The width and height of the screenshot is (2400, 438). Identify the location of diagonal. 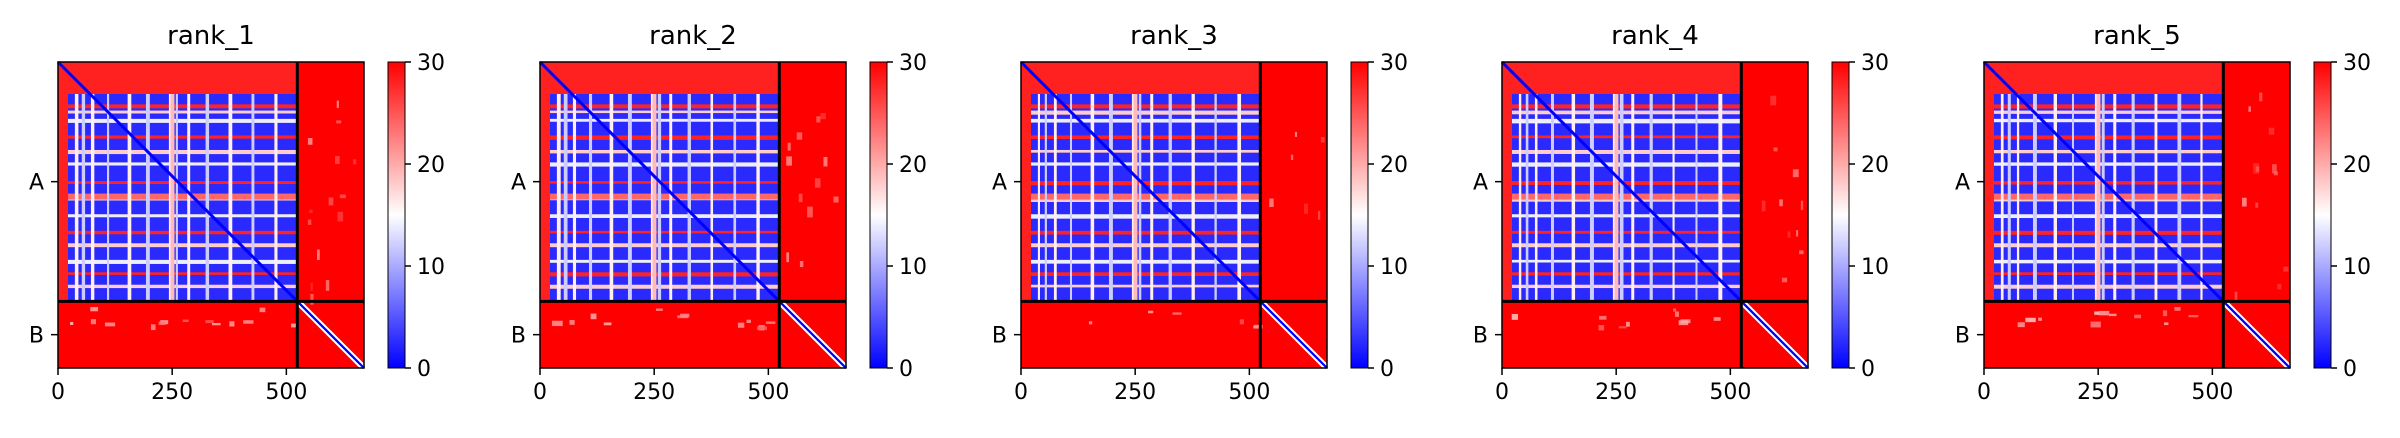
(2137, 215).